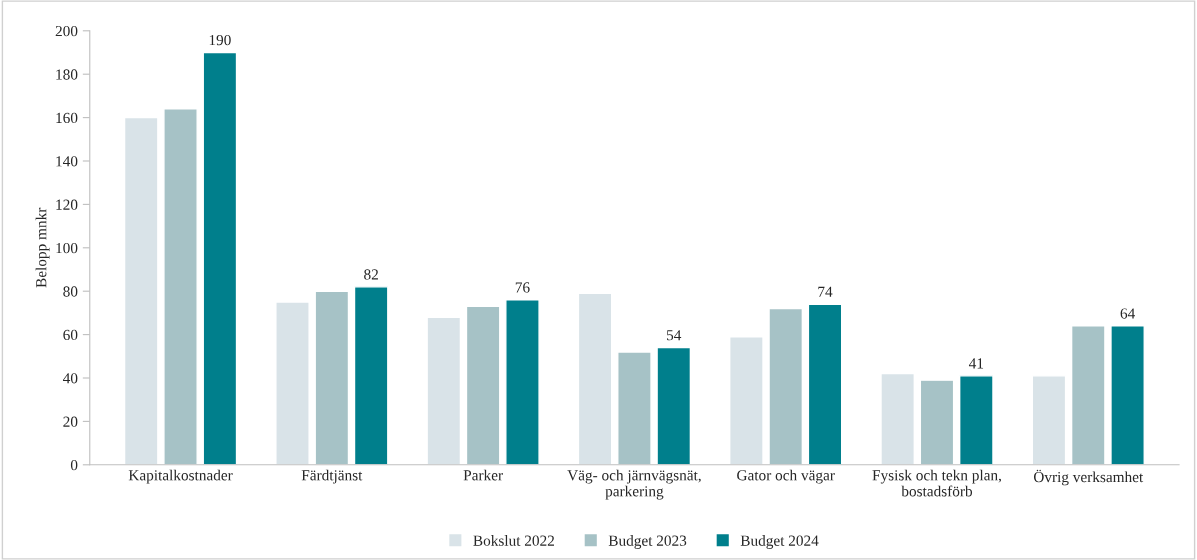  I want to click on y-tick-label: 20, so click(70, 421).